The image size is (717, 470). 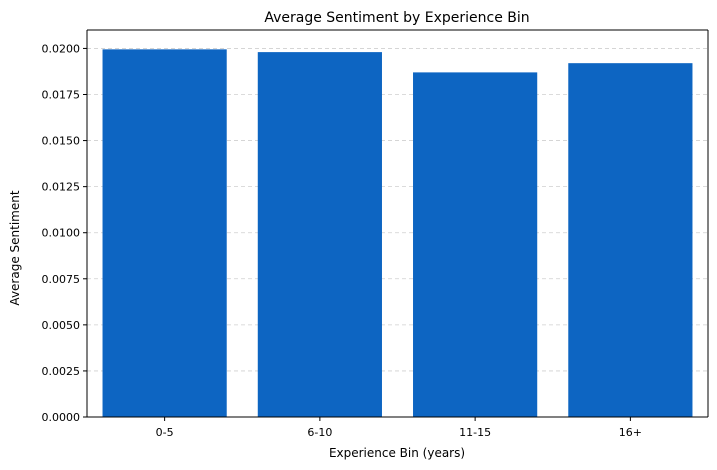 What do you see at coordinates (61, 371) in the screenshot?
I see `y-tick-label: 0.0025` at bounding box center [61, 371].